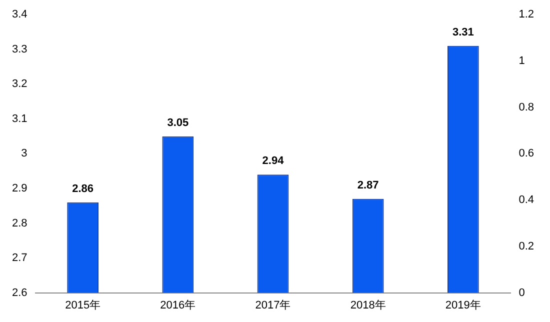  Describe the element at coordinates (83, 305) in the screenshot. I see `x-tick-label: 2015年` at that location.